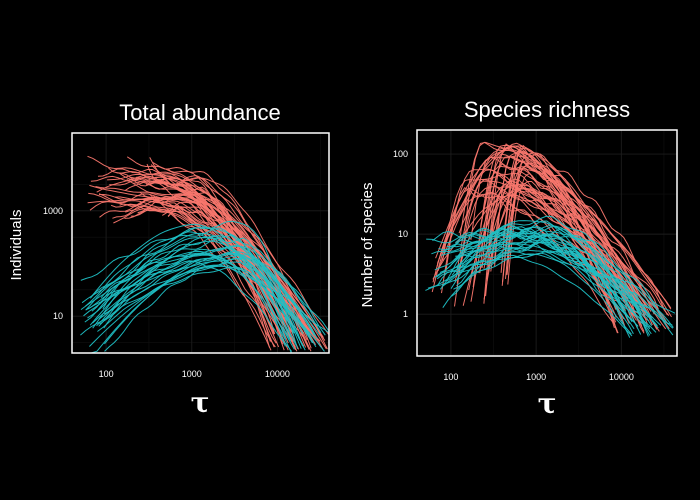 The image size is (700, 500). What do you see at coordinates (400, 154) in the screenshot?
I see `y-tick-label: 100` at bounding box center [400, 154].